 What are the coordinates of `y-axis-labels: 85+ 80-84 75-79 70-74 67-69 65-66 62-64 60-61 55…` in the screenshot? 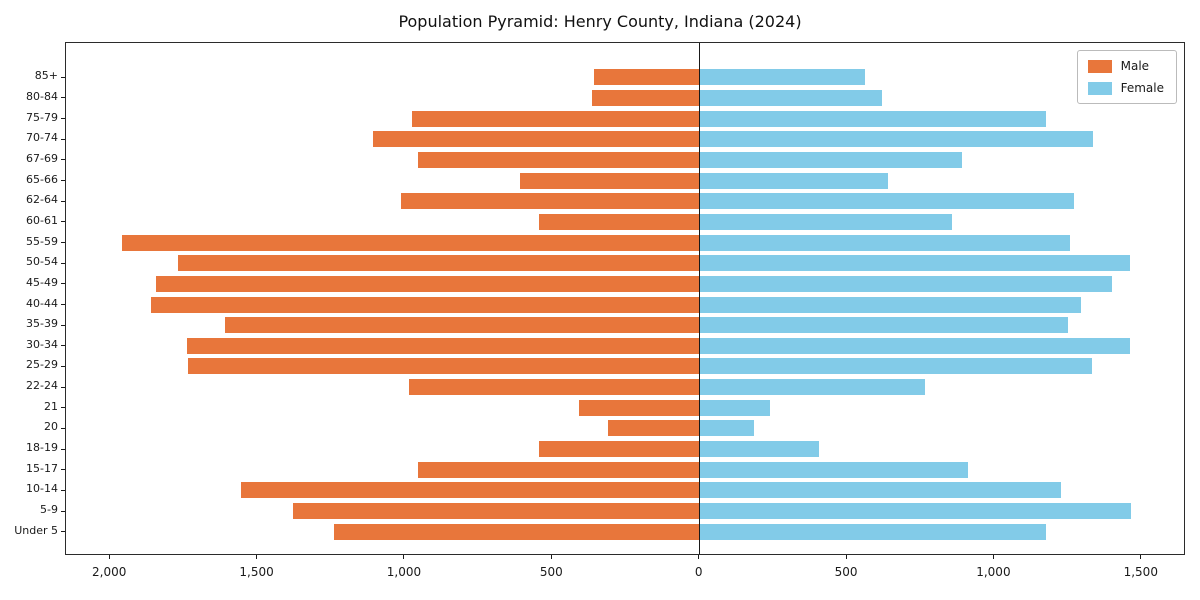 It's located at (29, 298).